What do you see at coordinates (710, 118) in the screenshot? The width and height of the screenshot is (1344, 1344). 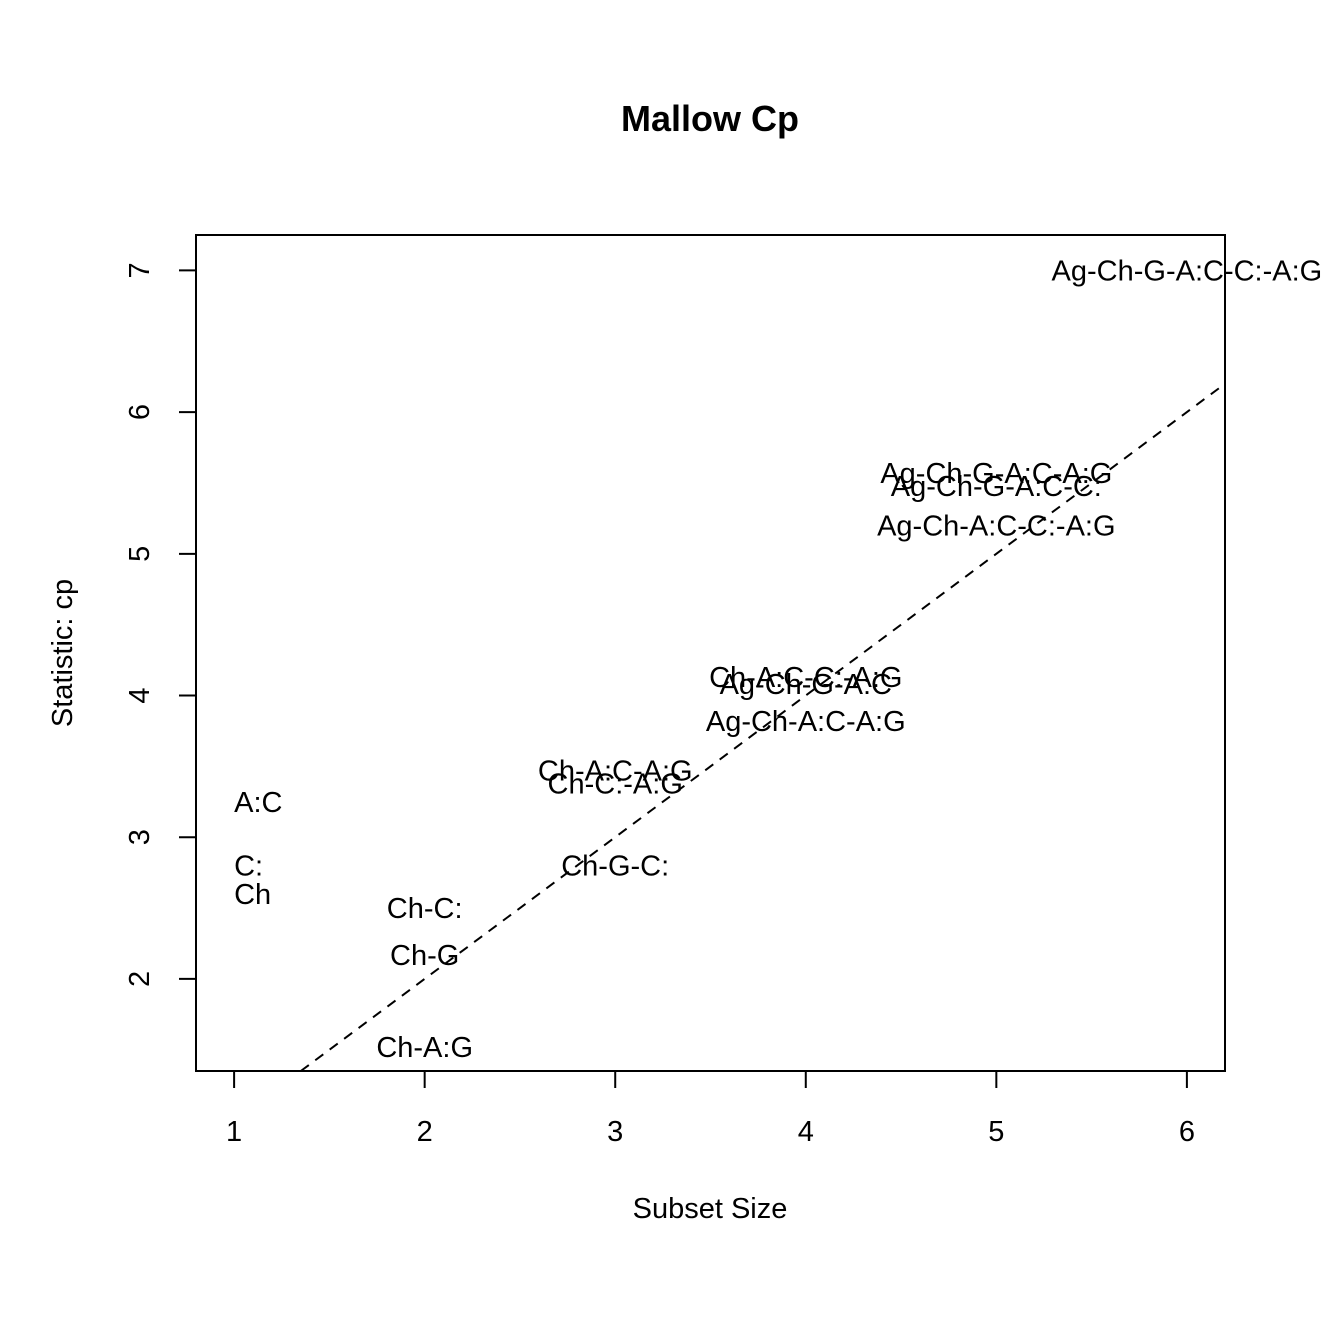 I see `chart-title: Mallow Cp` at bounding box center [710, 118].